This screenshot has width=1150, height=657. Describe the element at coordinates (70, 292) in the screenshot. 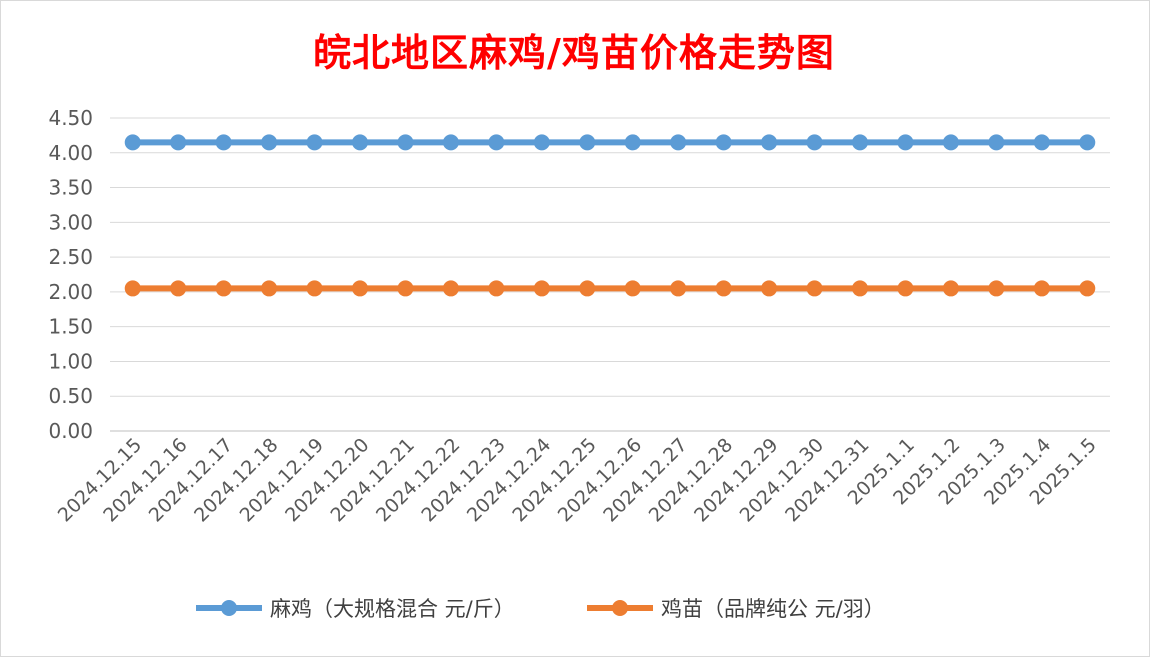

I see `y-tick-label: 2.00` at that location.